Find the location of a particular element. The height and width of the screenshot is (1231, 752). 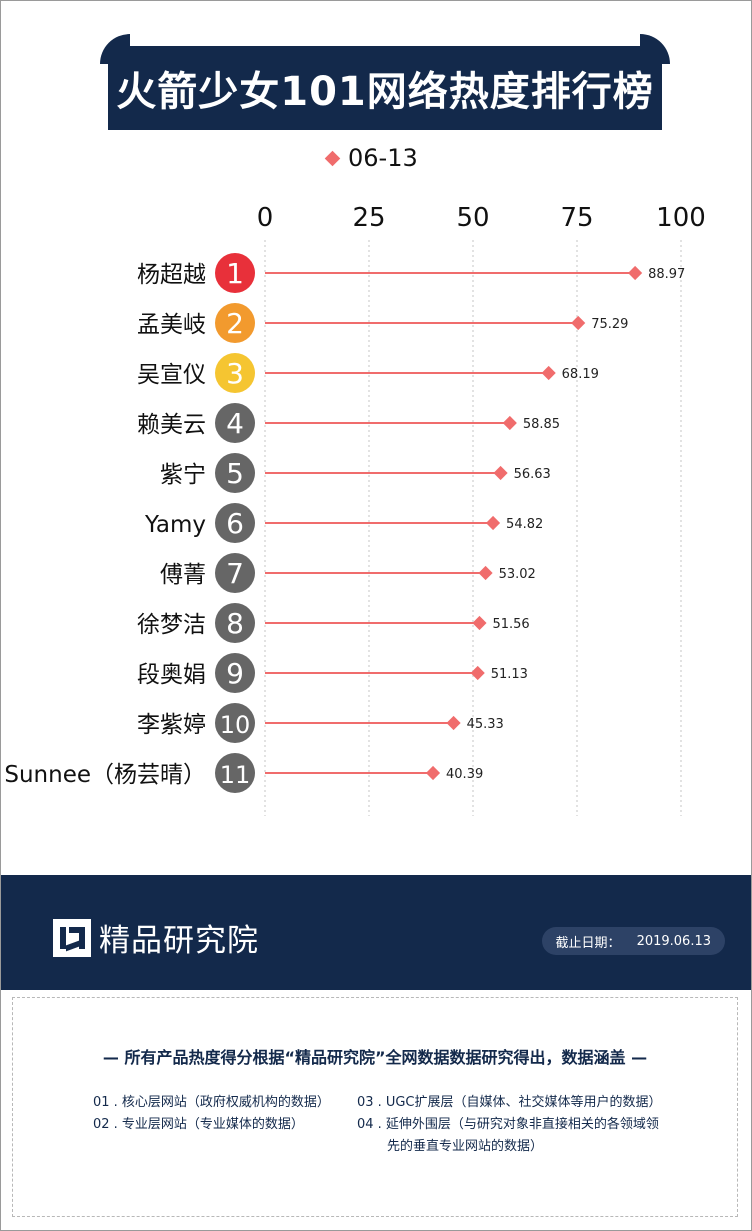

title-banner: 火箭少女101网络热度排行榜 is located at coordinates (385, 88).